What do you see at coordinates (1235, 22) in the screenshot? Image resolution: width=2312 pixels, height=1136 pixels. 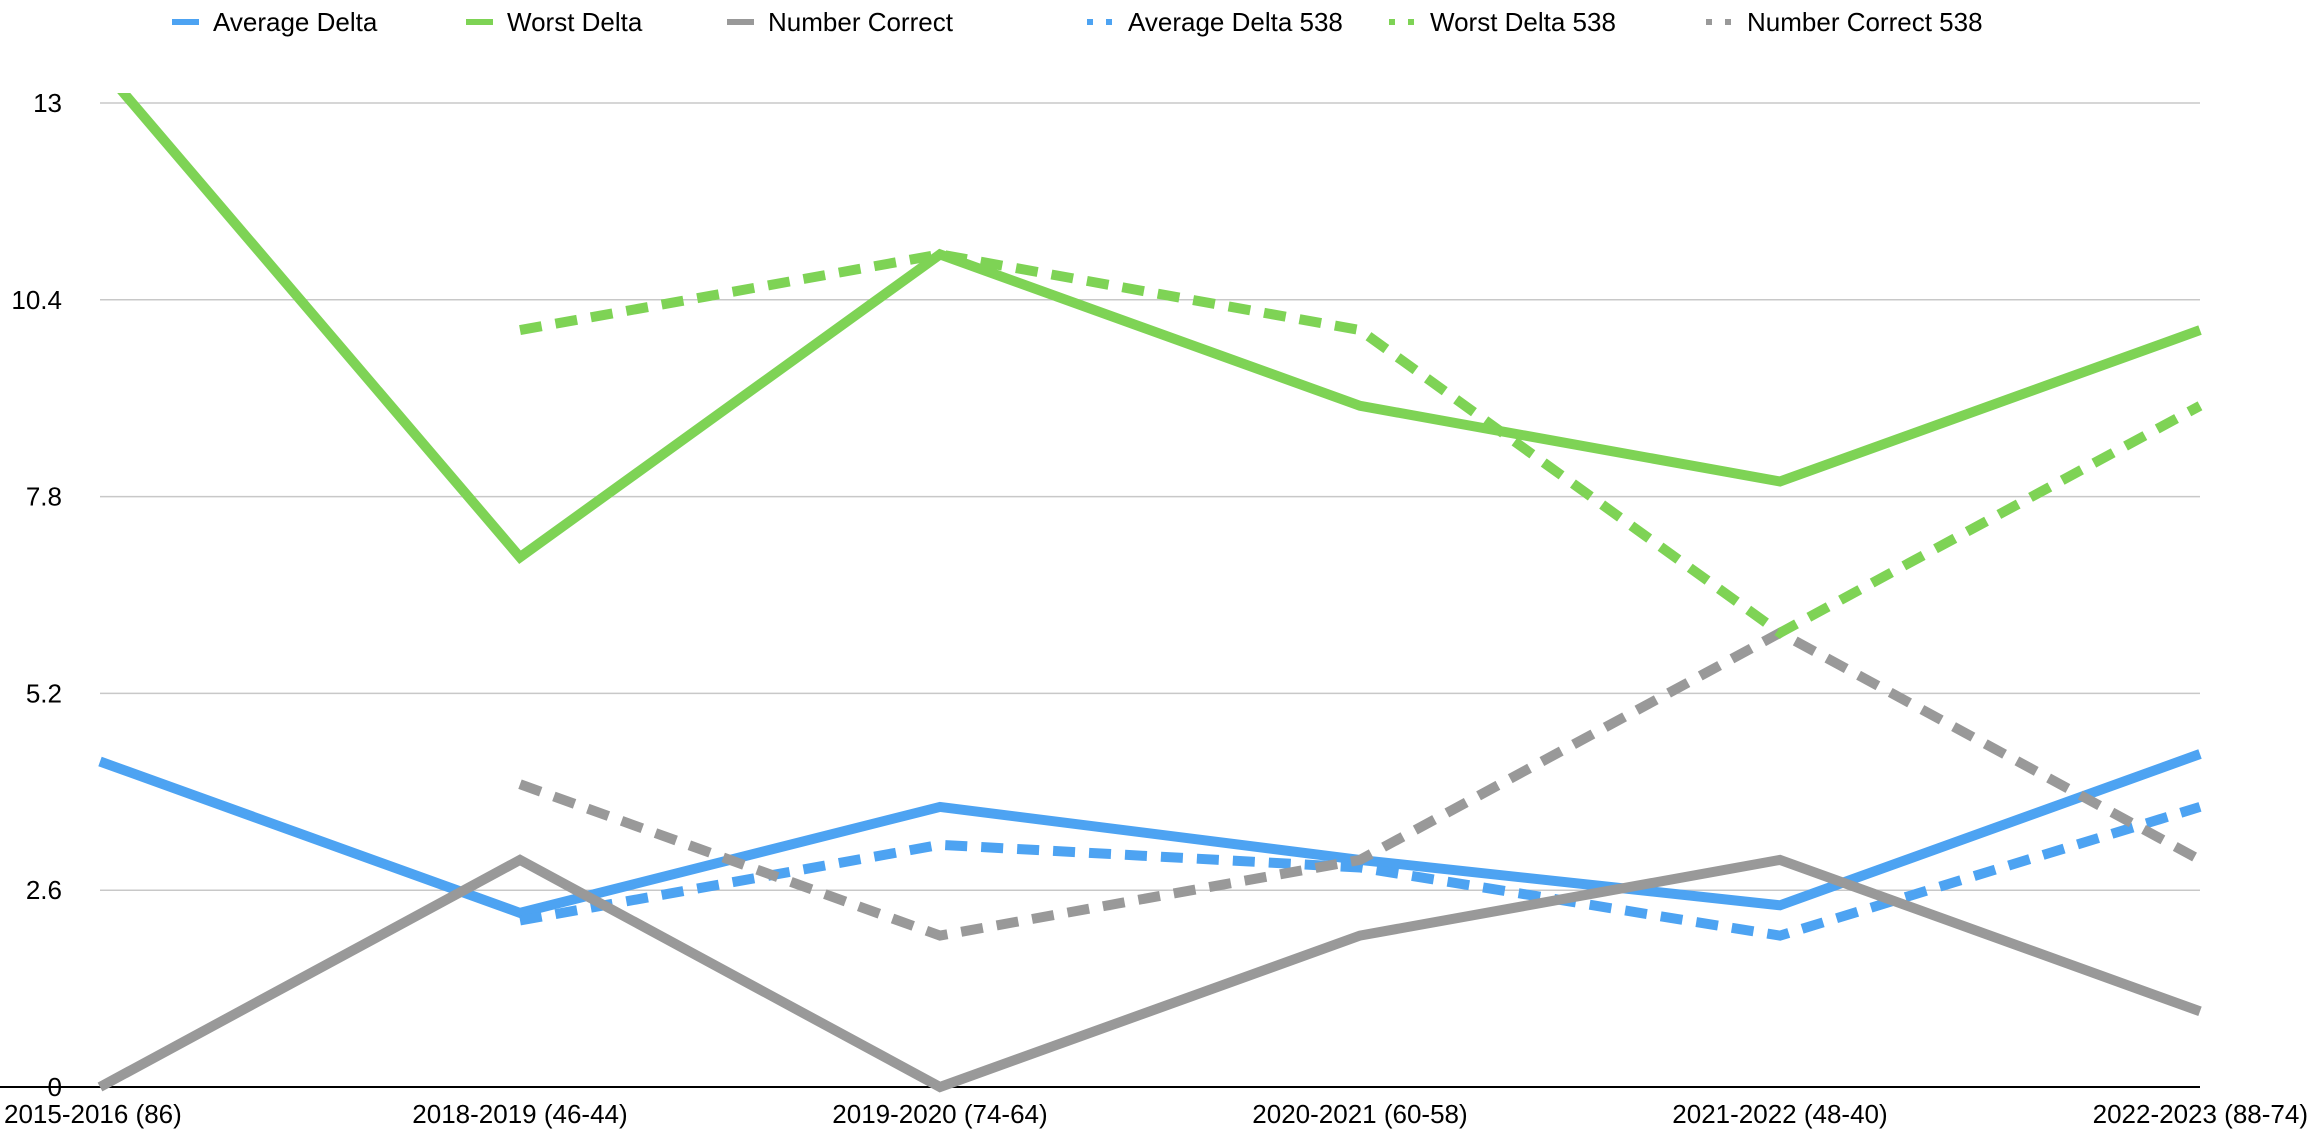 I see `legend-label: Average Delta 538` at bounding box center [1235, 22].